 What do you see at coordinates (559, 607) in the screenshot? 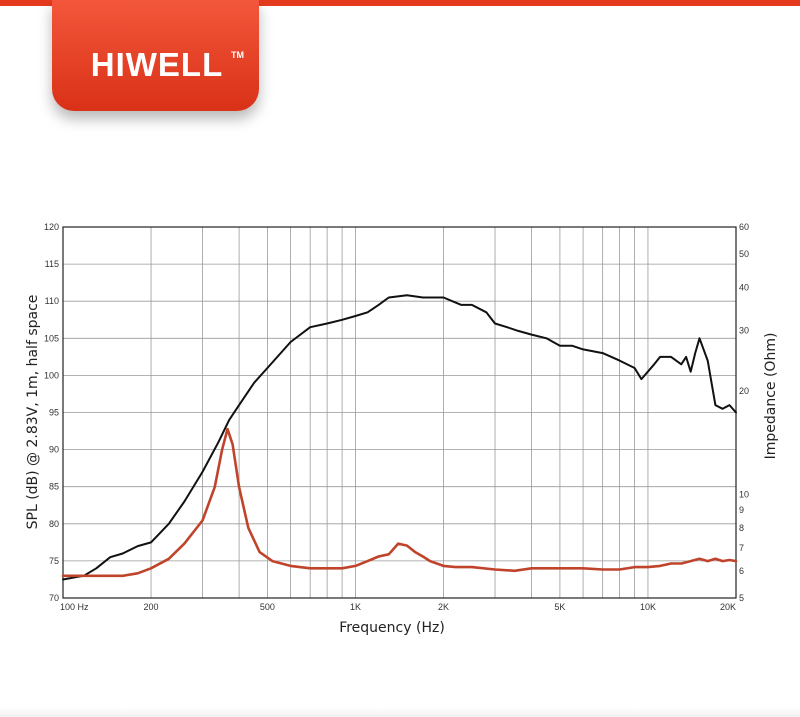
I see `x-tick-label: 5K` at bounding box center [559, 607].